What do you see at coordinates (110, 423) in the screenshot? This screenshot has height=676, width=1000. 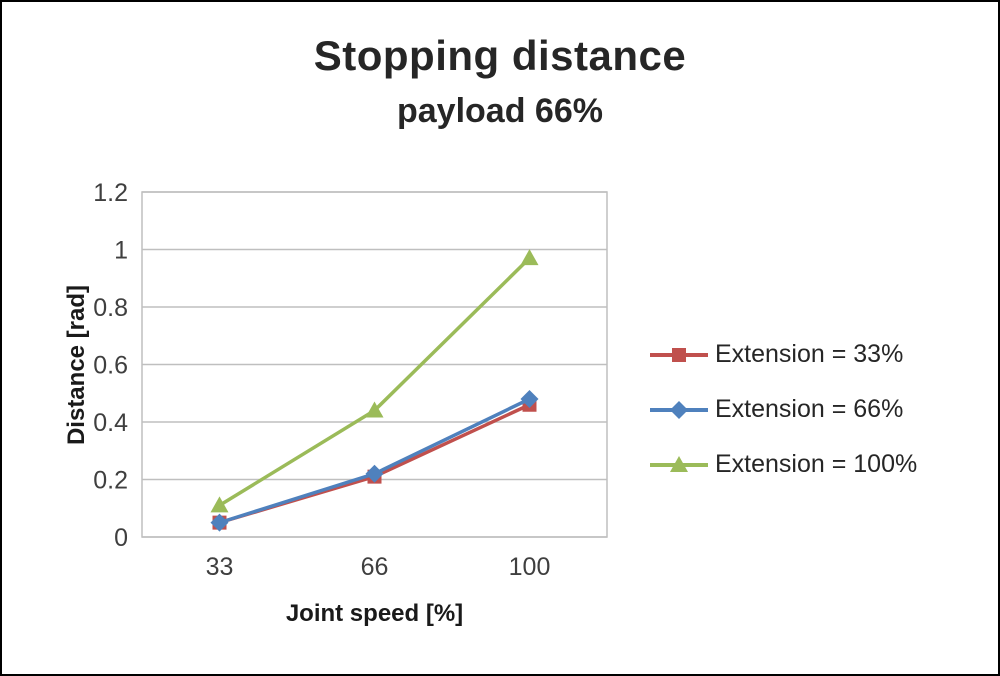 I see `y-tick-label: 0.4` at bounding box center [110, 423].